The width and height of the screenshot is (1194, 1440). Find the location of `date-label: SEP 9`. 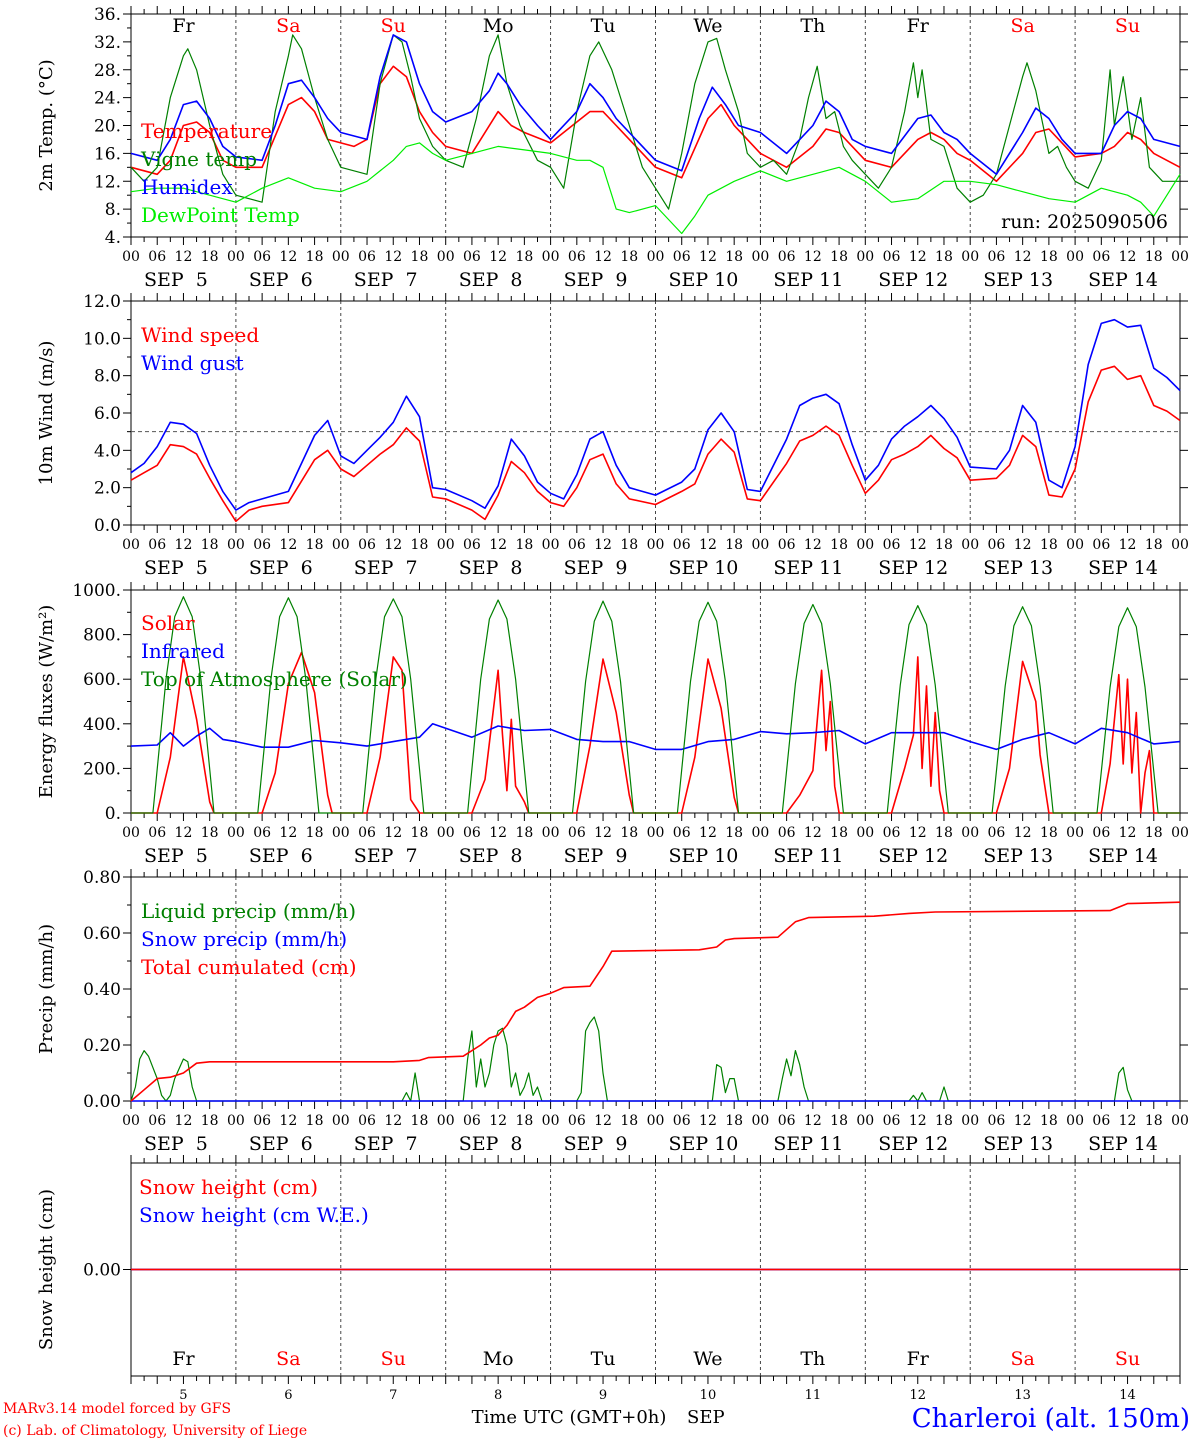

date-label: SEP 9 is located at coordinates (596, 280).